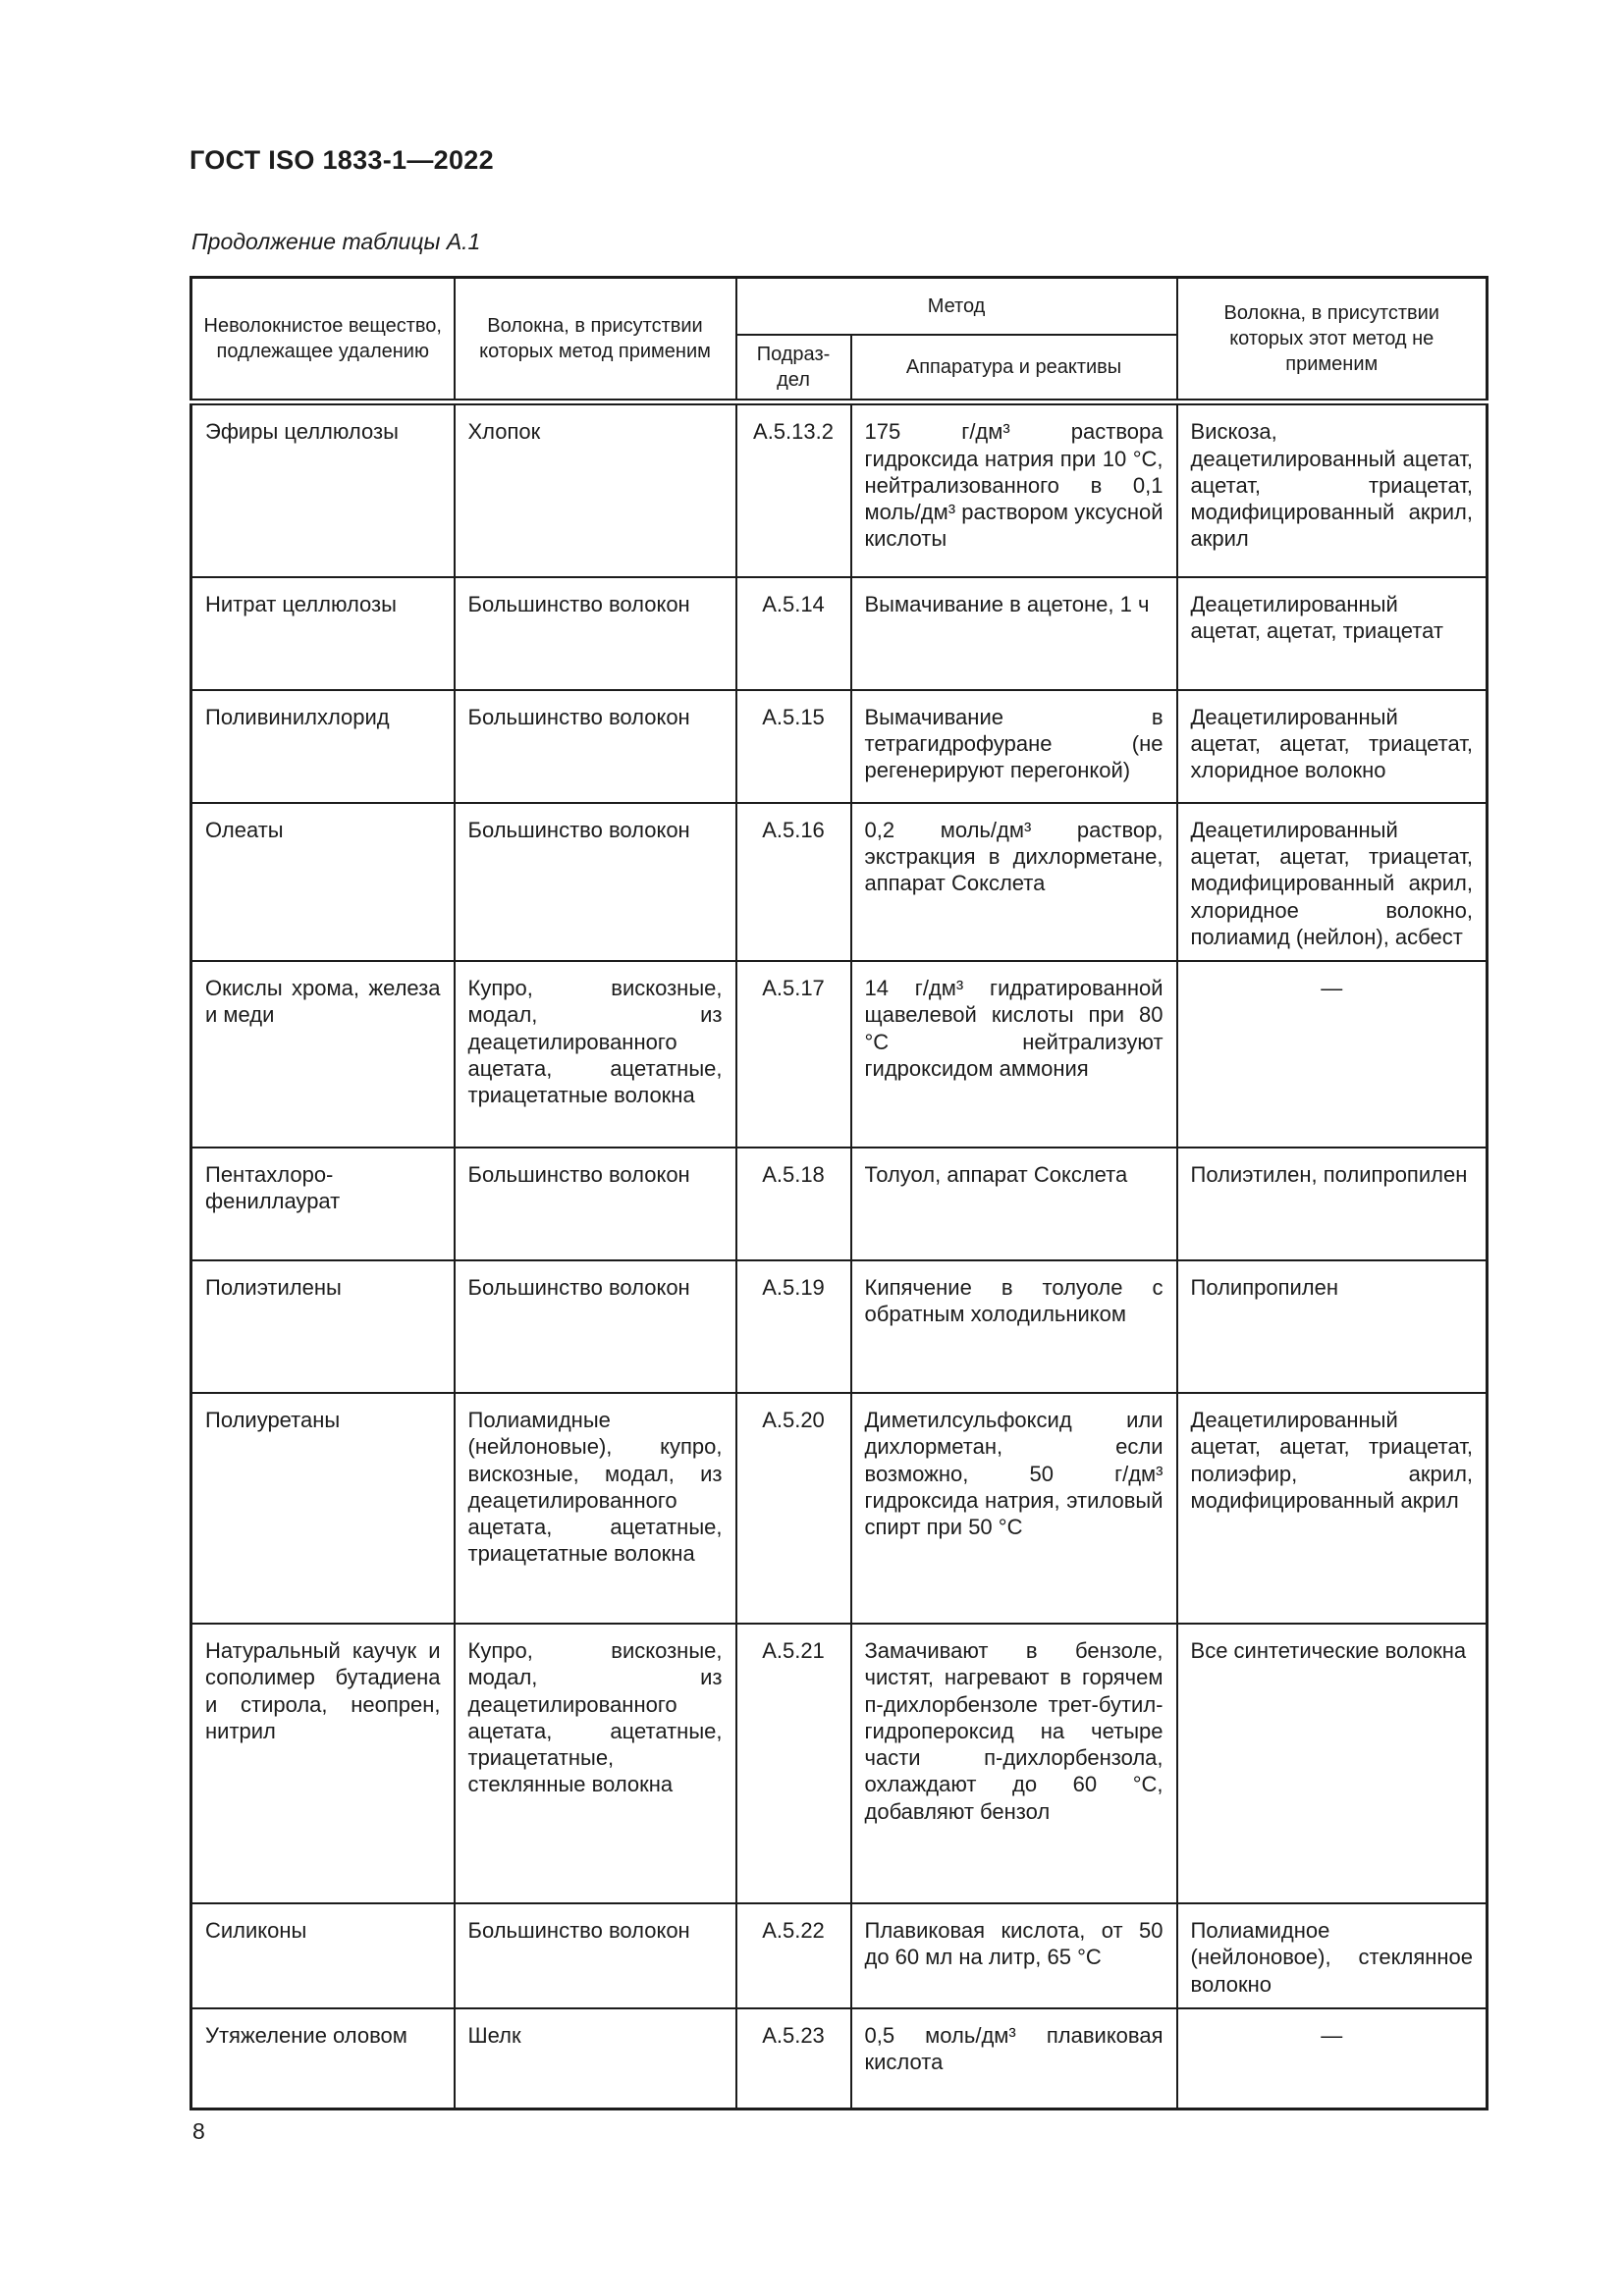 This screenshot has width=1624, height=2296. I want to click on cell-subsection: А.5.19, so click(793, 1327).